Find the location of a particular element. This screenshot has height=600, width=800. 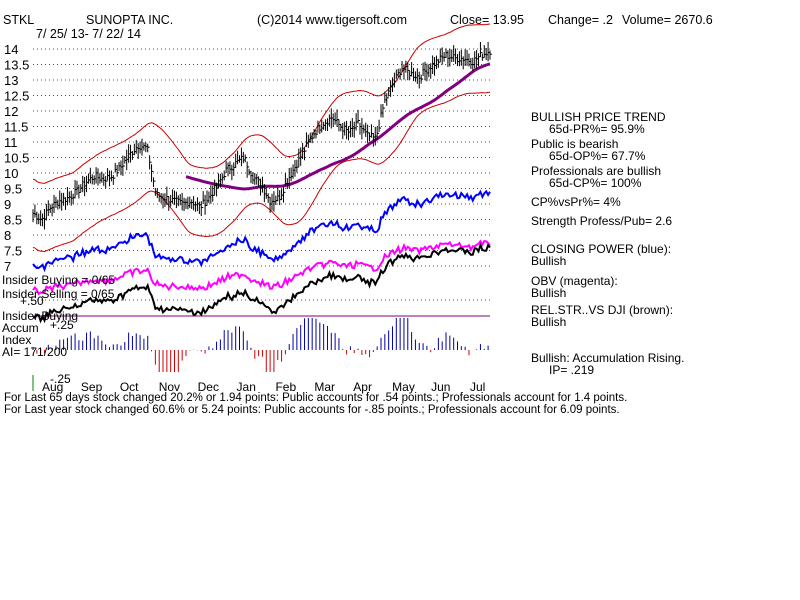

moving-average-line is located at coordinates (338, 126).